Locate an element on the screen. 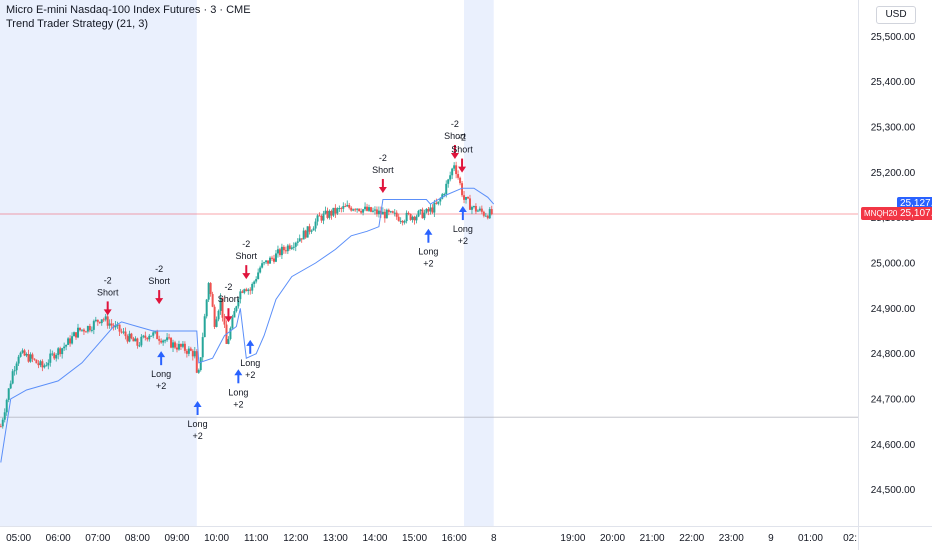  currency-selector: USD is located at coordinates (896, 15).